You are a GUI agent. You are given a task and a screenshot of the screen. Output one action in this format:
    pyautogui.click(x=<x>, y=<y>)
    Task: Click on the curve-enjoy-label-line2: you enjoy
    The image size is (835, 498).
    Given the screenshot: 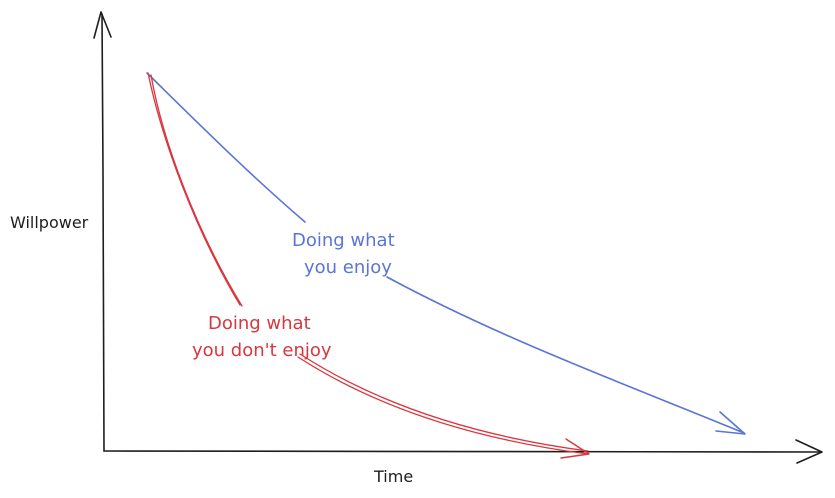 What is the action you would take?
    pyautogui.click(x=348, y=267)
    